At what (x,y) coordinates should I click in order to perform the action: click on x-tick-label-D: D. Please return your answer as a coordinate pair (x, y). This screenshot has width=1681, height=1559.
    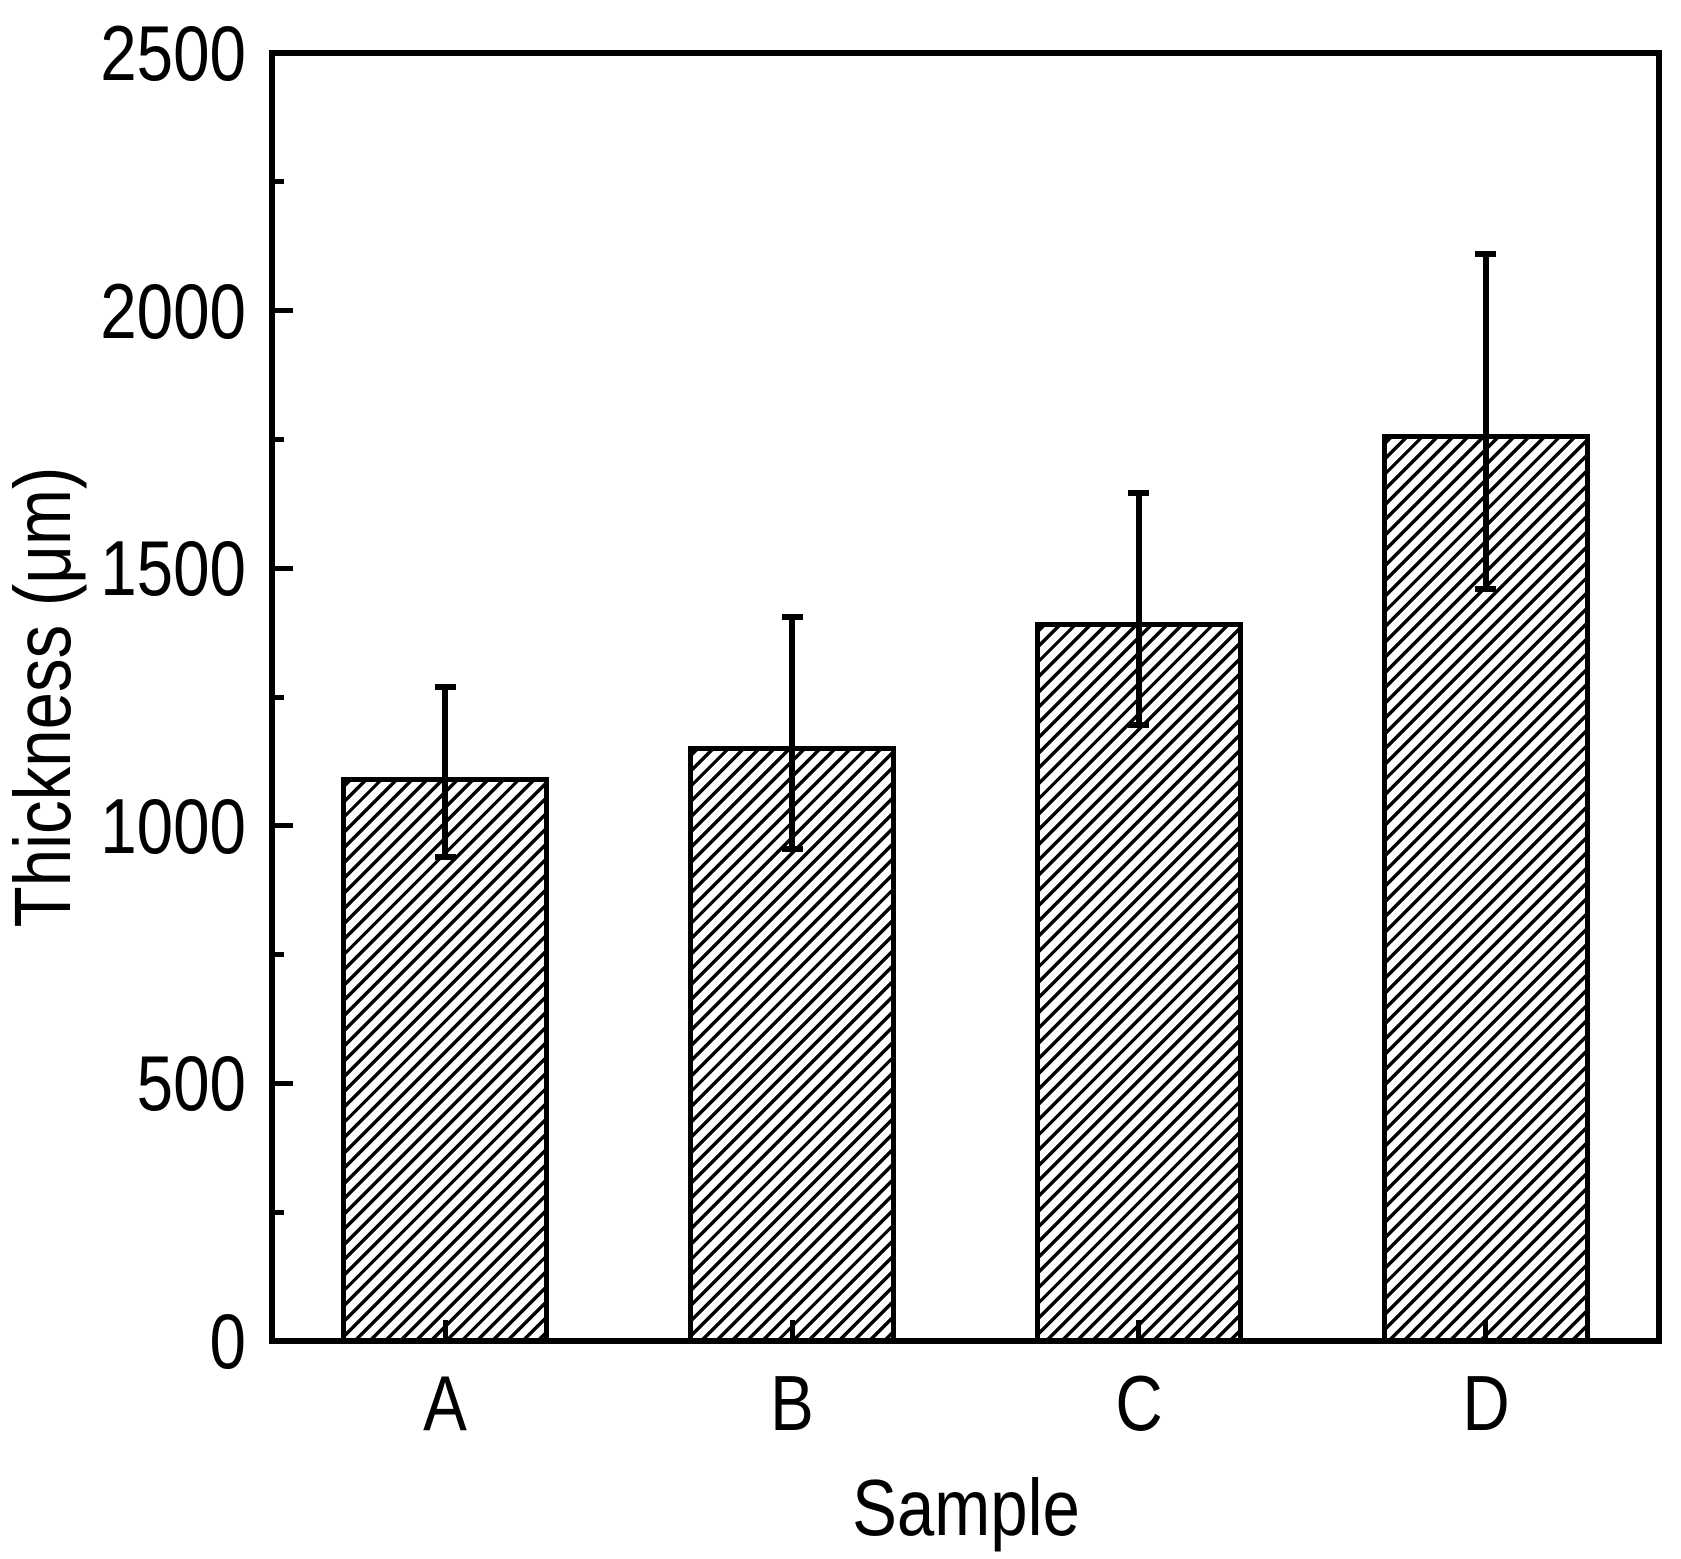
    Looking at the image, I should click on (1485, 1403).